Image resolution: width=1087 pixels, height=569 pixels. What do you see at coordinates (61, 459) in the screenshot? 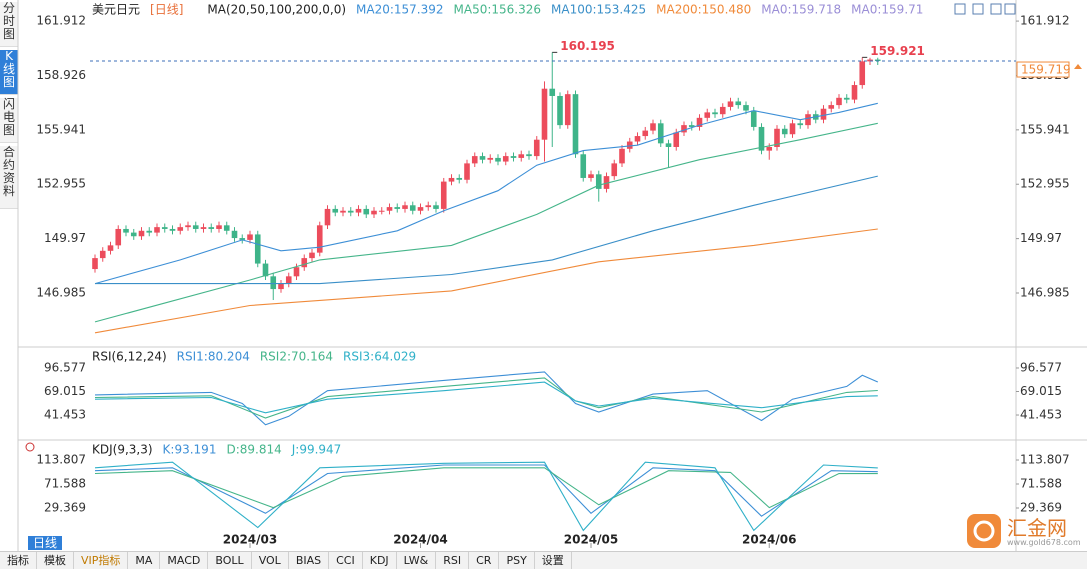
I see `y-tick-label: 113.807` at bounding box center [61, 459].